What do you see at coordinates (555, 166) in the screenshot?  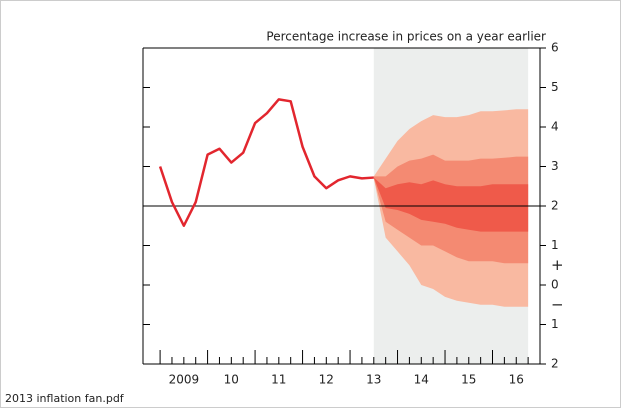 I see `y-tick-label: 3` at bounding box center [555, 166].